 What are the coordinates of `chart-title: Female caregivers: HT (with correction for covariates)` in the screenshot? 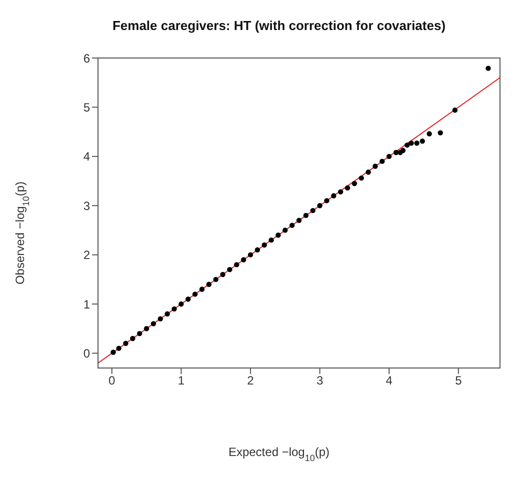 It's located at (279, 25).